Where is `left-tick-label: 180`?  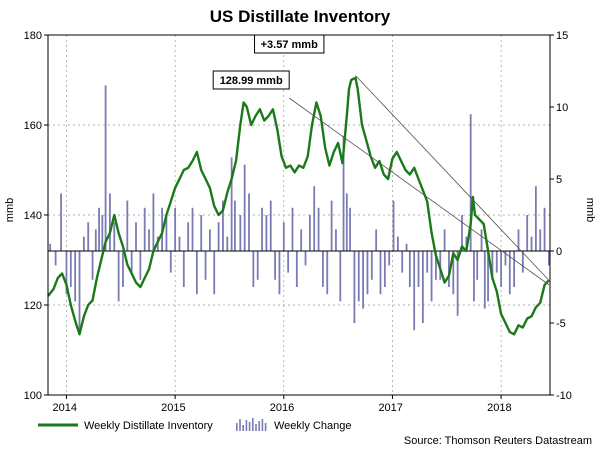
left-tick-label: 180 is located at coordinates (33, 36).